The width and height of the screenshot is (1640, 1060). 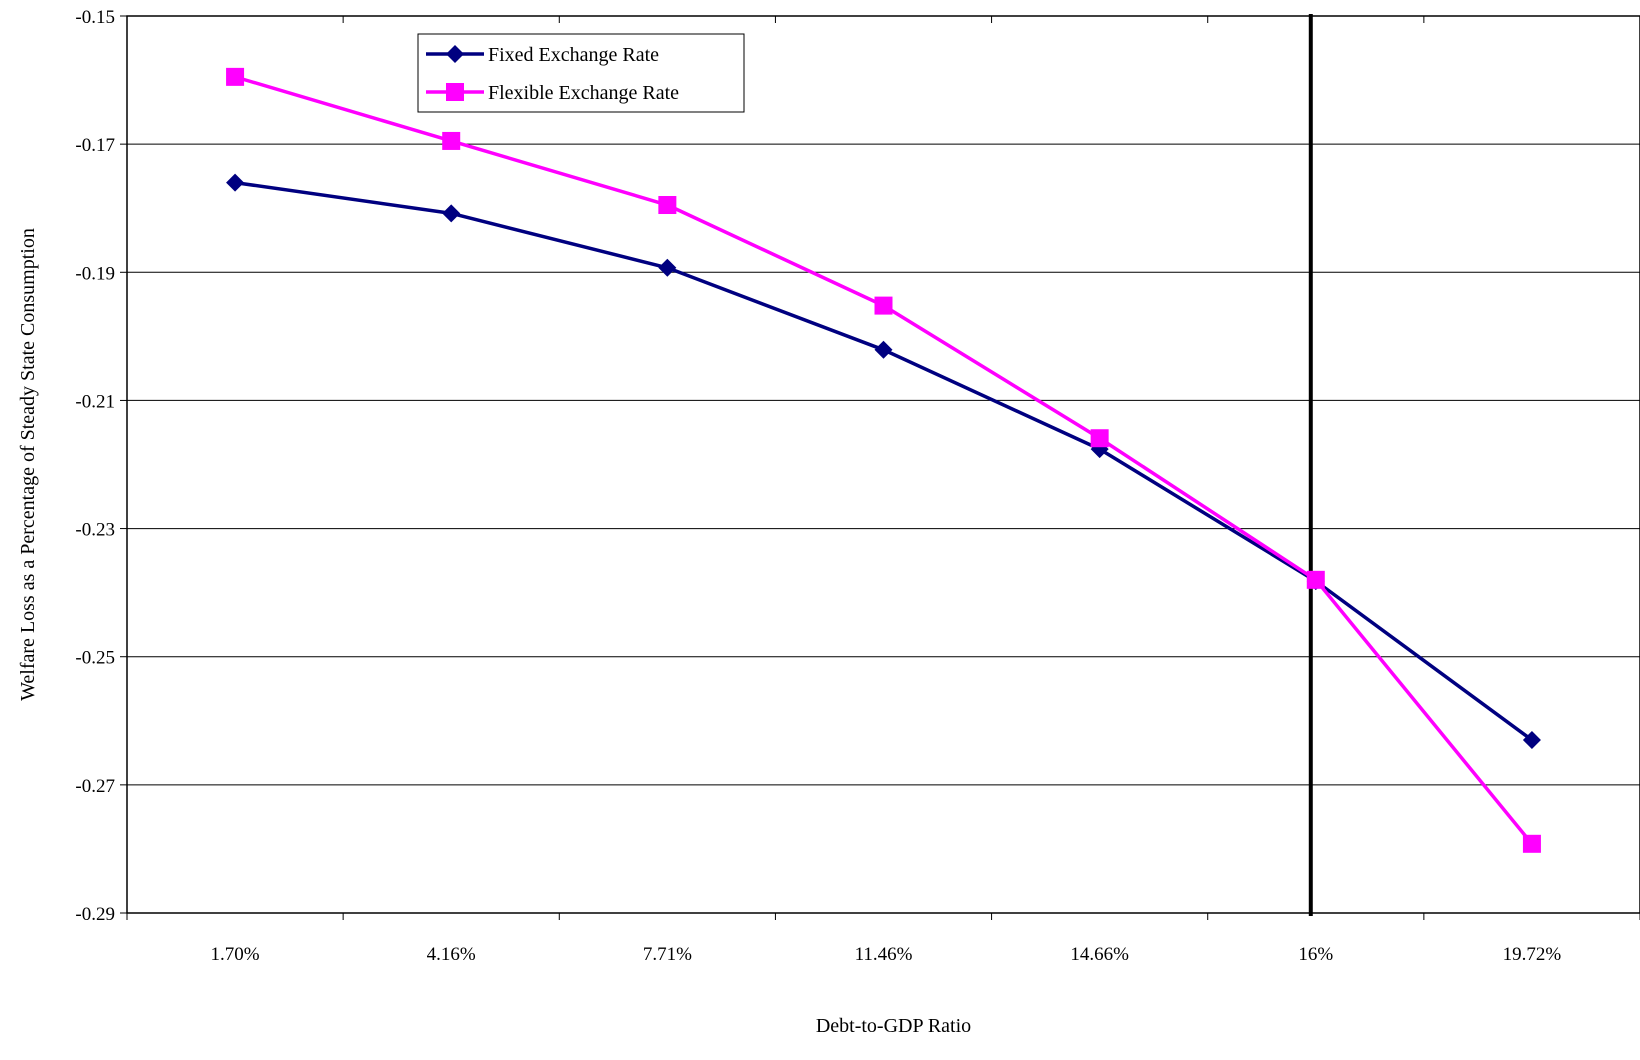 I want to click on legend-item: Flexible Exchange Rate, so click(x=552, y=93).